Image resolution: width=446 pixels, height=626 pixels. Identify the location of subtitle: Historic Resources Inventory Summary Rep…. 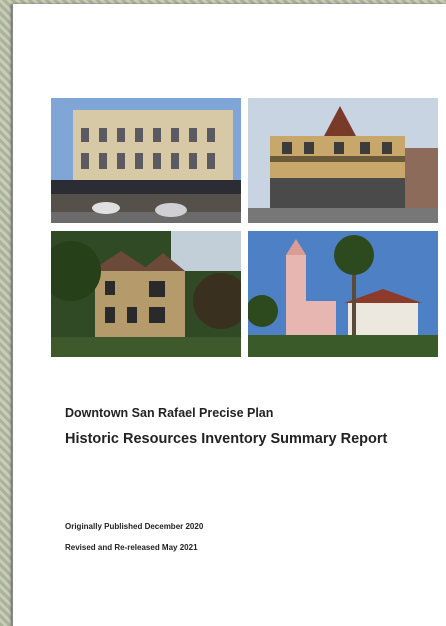
(226, 439).